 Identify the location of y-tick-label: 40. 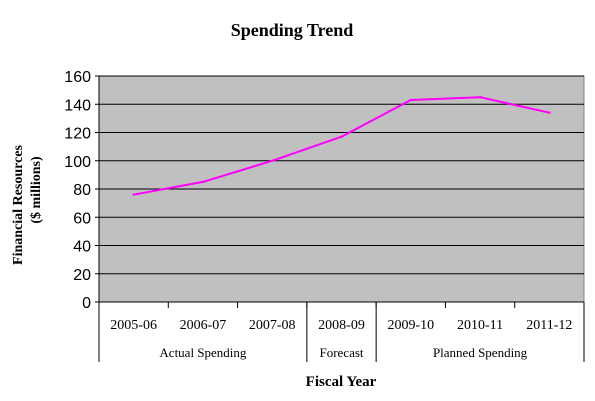
(82, 247).